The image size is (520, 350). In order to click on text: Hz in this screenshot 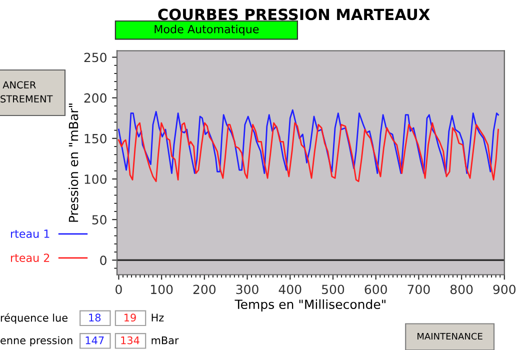, I will do `click(158, 318)`.